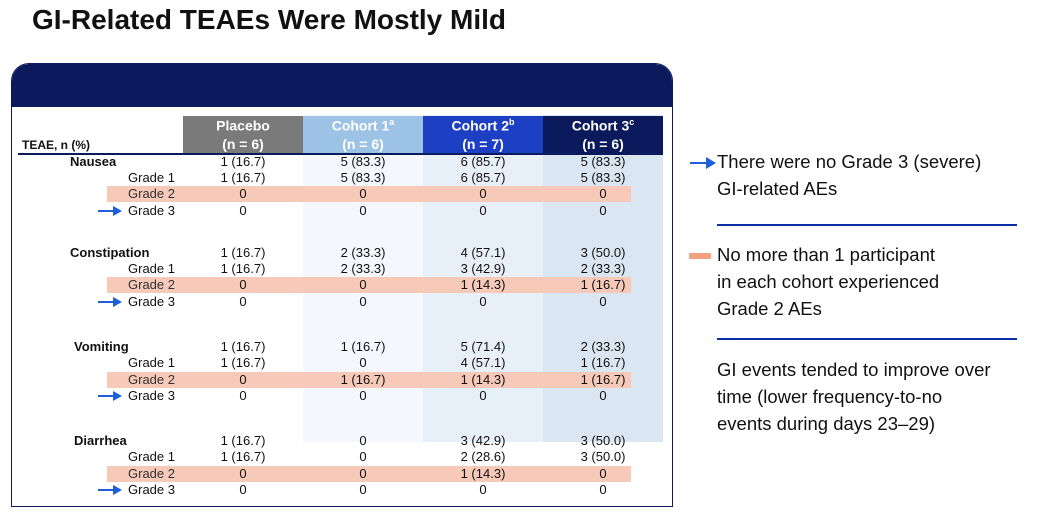  Describe the element at coordinates (700, 256) in the screenshot. I see `orange-bar-icon` at that location.